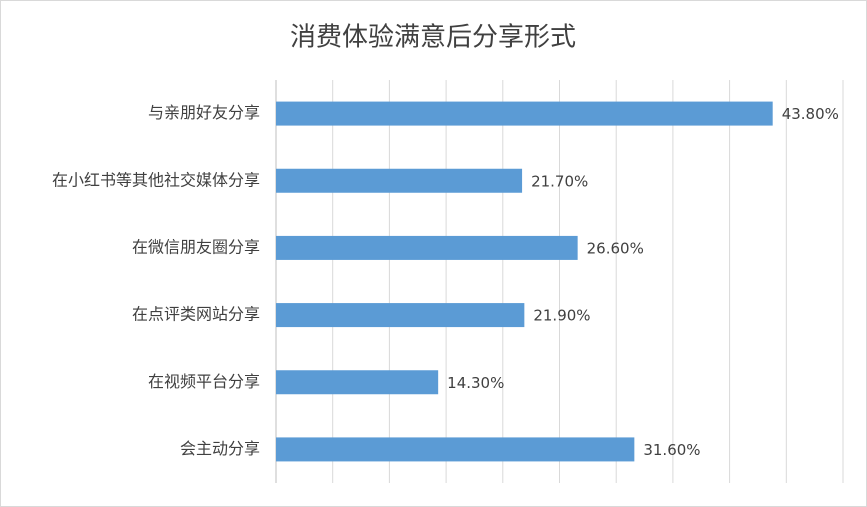 The image size is (867, 507). What do you see at coordinates (196, 246) in the screenshot?
I see `y-tick-label: 在微信朋友圈分享` at bounding box center [196, 246].